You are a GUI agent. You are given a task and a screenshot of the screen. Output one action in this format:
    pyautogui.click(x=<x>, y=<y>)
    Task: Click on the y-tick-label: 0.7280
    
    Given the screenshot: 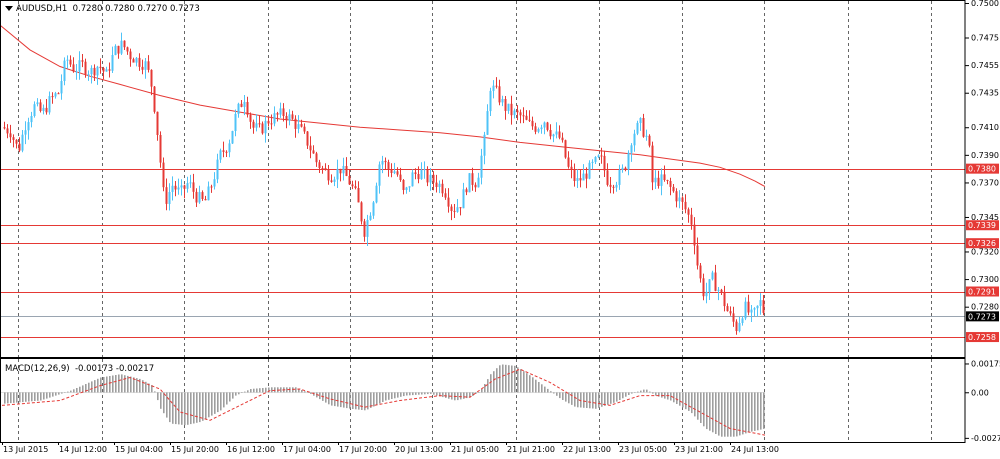 What is the action you would take?
    pyautogui.click(x=985, y=307)
    